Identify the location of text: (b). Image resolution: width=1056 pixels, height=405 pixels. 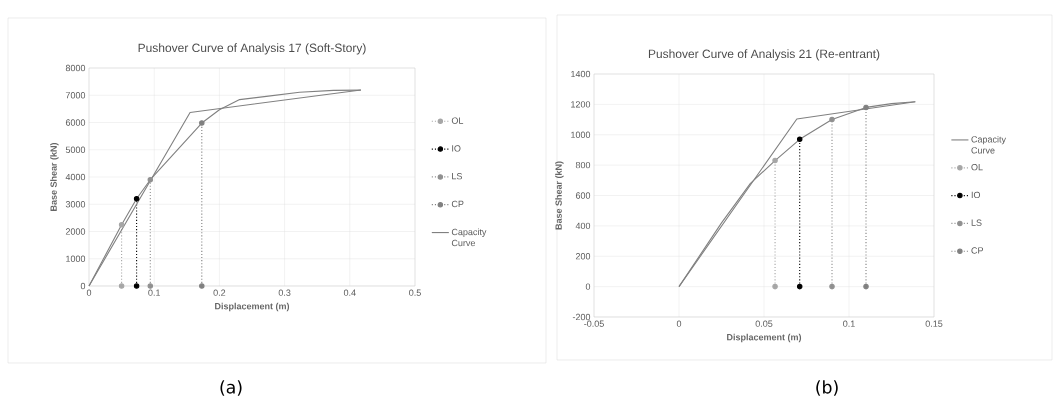
(827, 388).